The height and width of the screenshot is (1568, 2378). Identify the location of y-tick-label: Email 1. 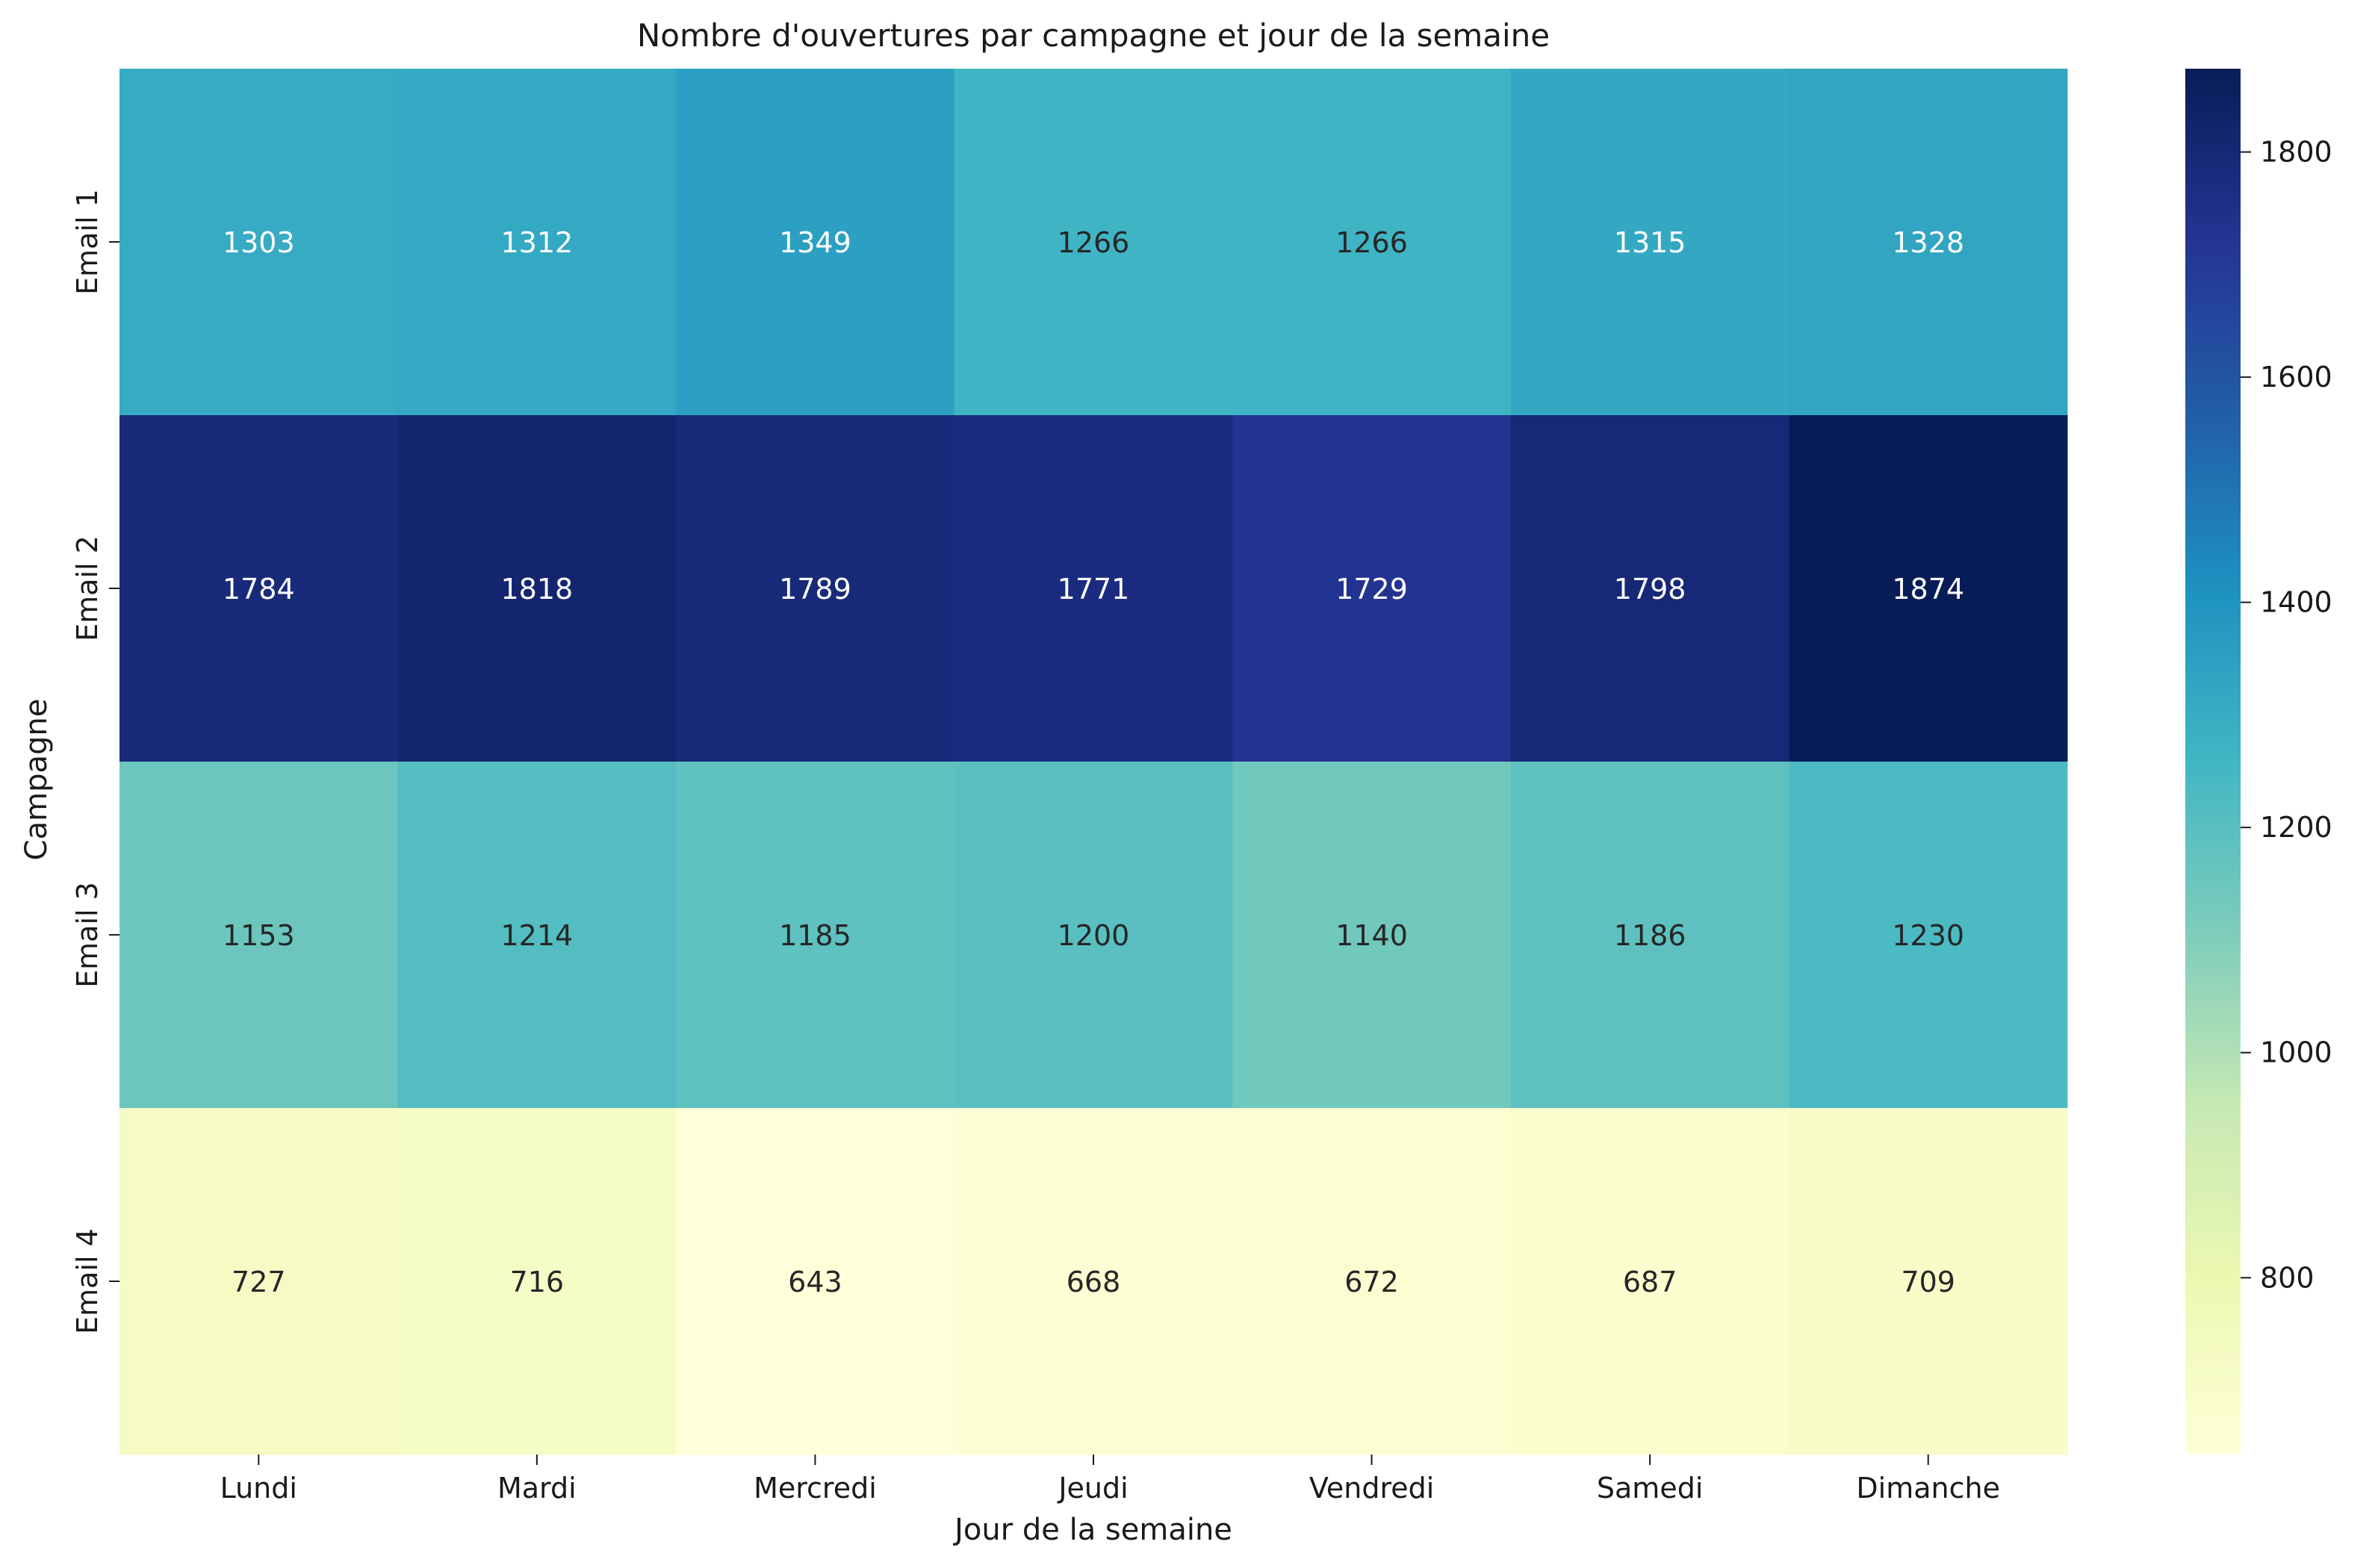
(87, 242).